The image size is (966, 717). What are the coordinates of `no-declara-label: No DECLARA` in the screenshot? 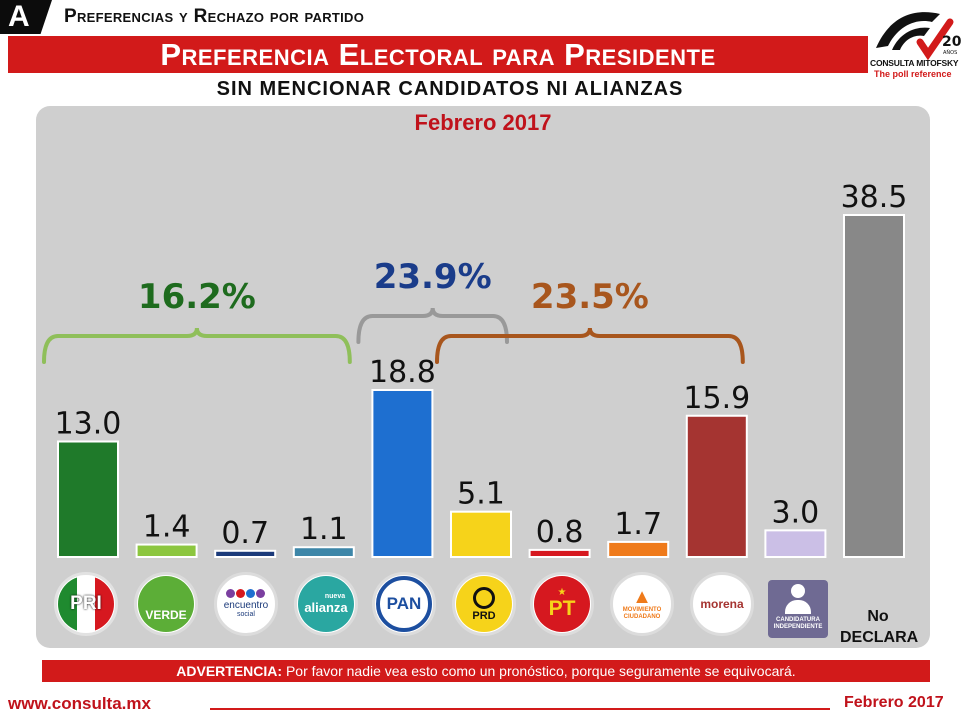 It's located at (879, 627).